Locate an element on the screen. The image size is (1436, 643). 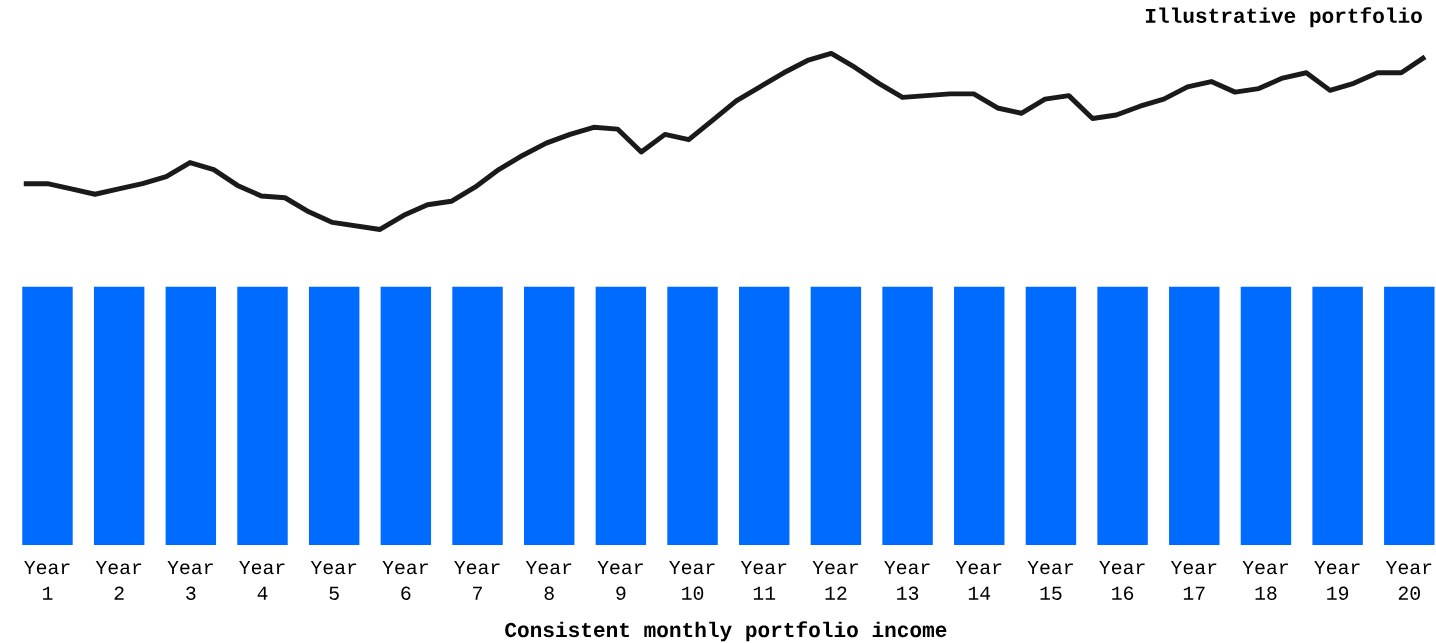
x-tick-label: Year 3 is located at coordinates (190, 581).